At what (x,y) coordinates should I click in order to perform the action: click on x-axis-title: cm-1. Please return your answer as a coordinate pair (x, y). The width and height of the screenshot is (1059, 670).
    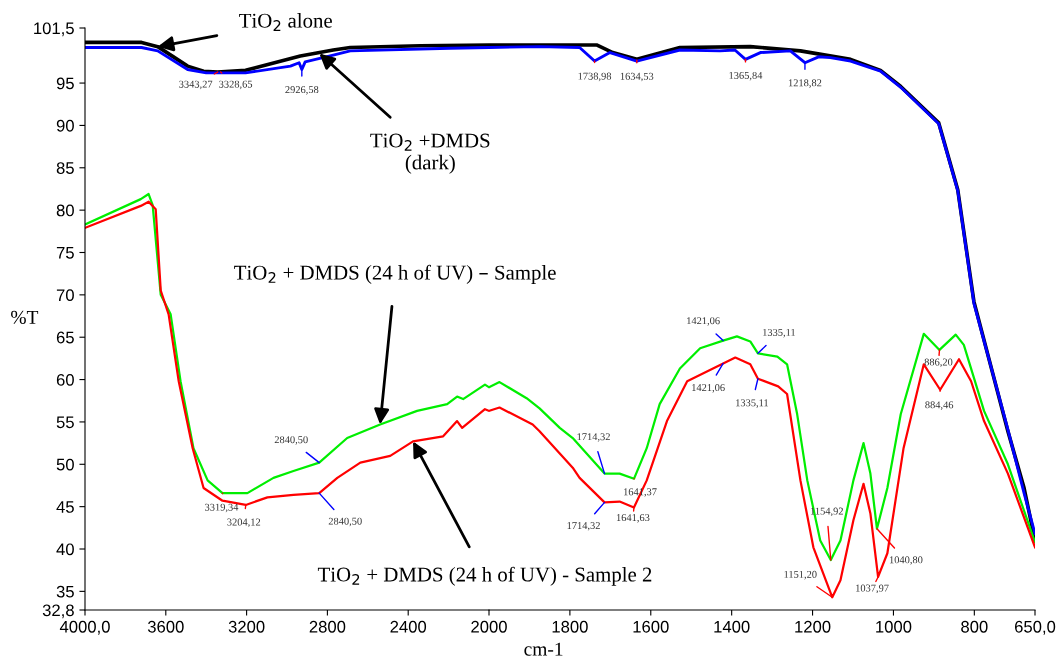
    Looking at the image, I should click on (543, 649).